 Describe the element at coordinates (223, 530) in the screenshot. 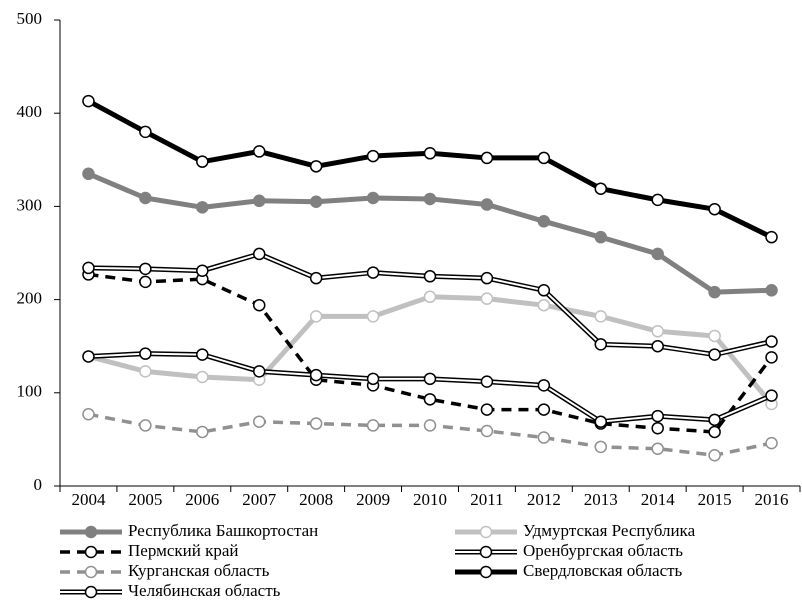

I see `legend-label: Республика Башкортостан` at that location.